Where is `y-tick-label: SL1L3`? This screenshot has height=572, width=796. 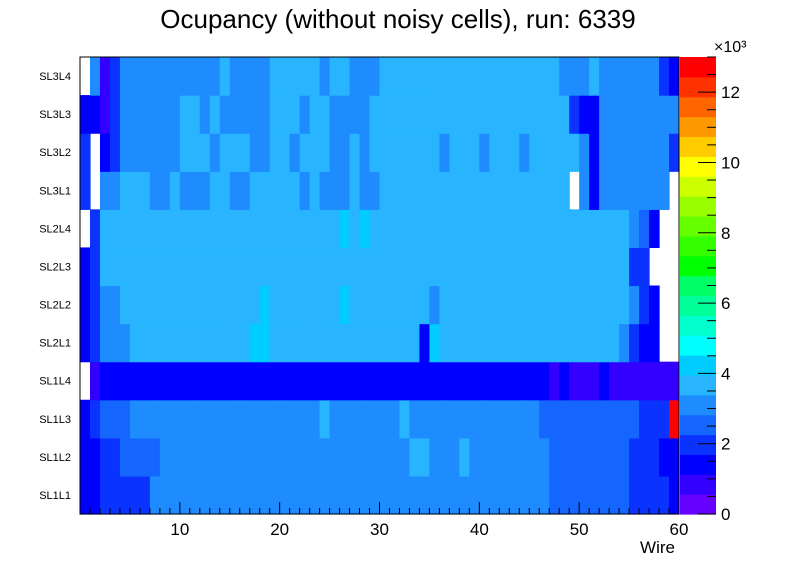
y-tick-label: SL1L3 is located at coordinates (55, 420).